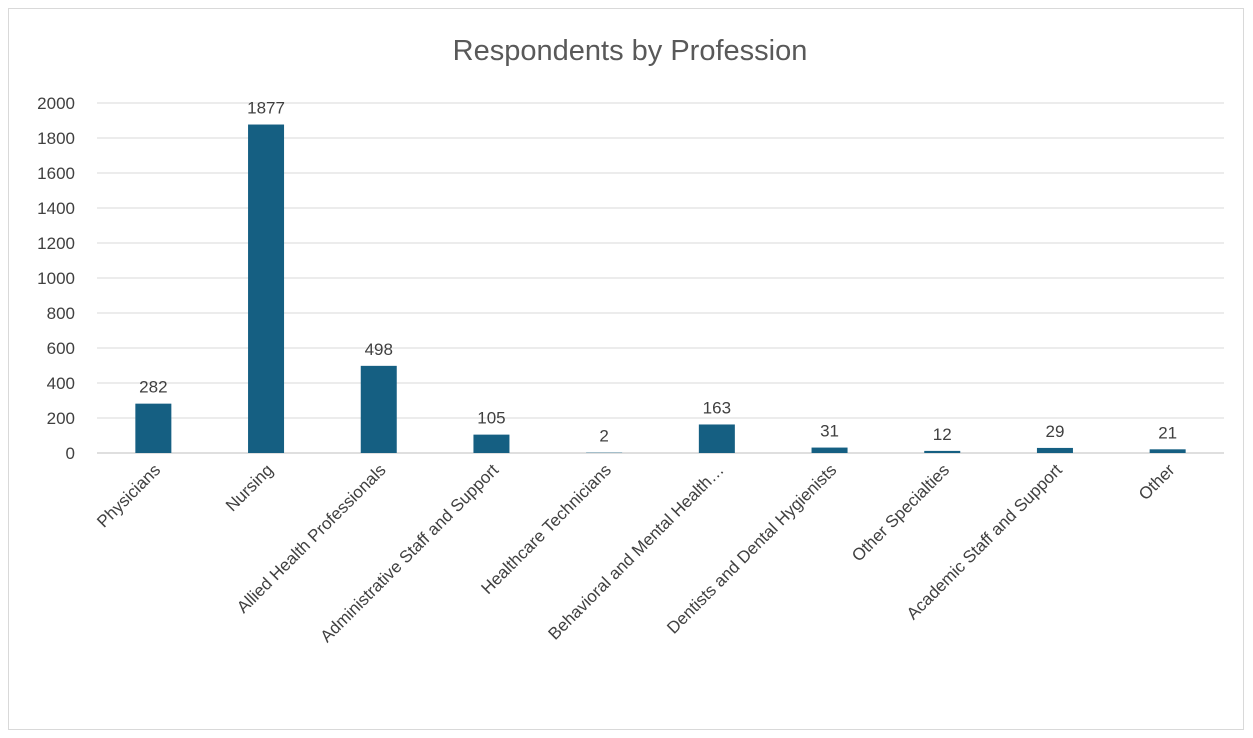 This screenshot has height=738, width=1253. What do you see at coordinates (56, 243) in the screenshot?
I see `y-tick-label: 1200` at bounding box center [56, 243].